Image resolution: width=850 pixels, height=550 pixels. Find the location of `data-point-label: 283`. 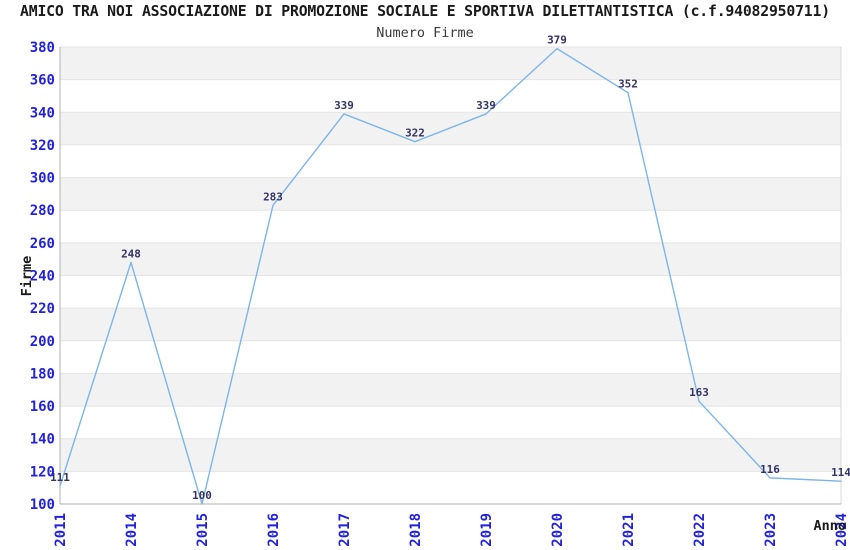

data-point-label: 283 is located at coordinates (273, 196).